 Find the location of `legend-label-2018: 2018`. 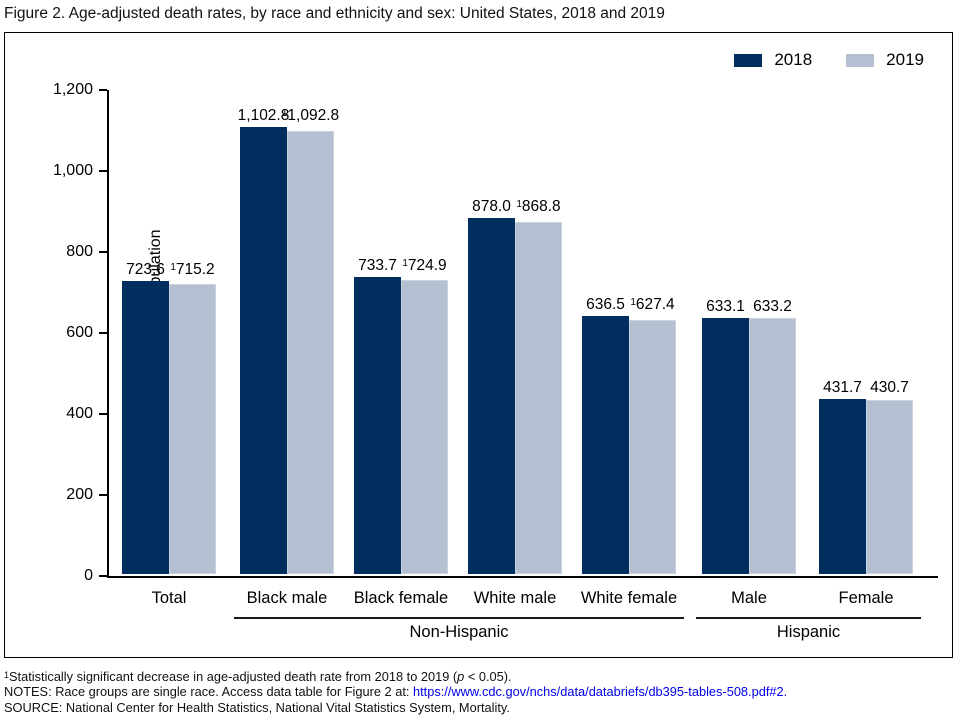

legend-label-2018: 2018 is located at coordinates (793, 59).